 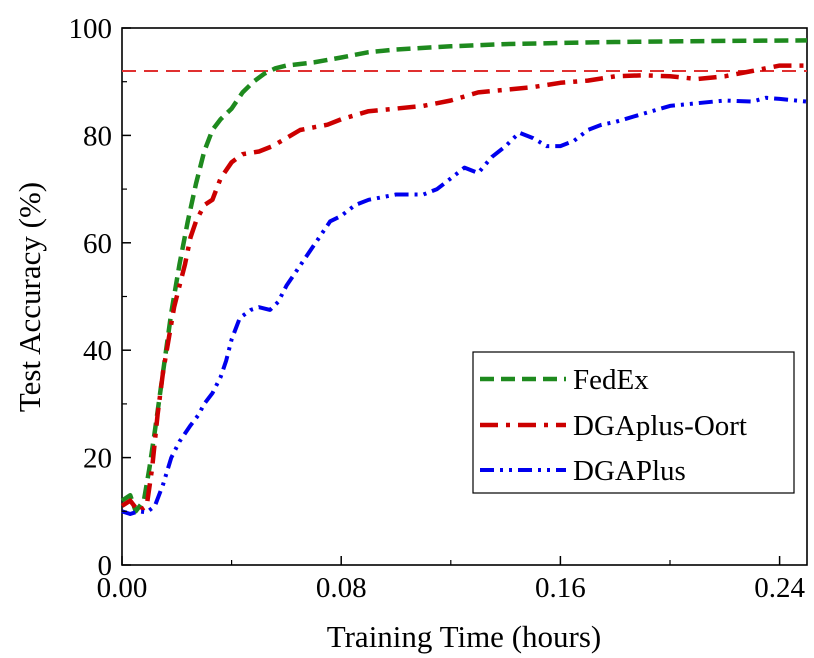 I want to click on legend: FedEx DGAplus-Oort DGAPlus, so click(x=633, y=422).